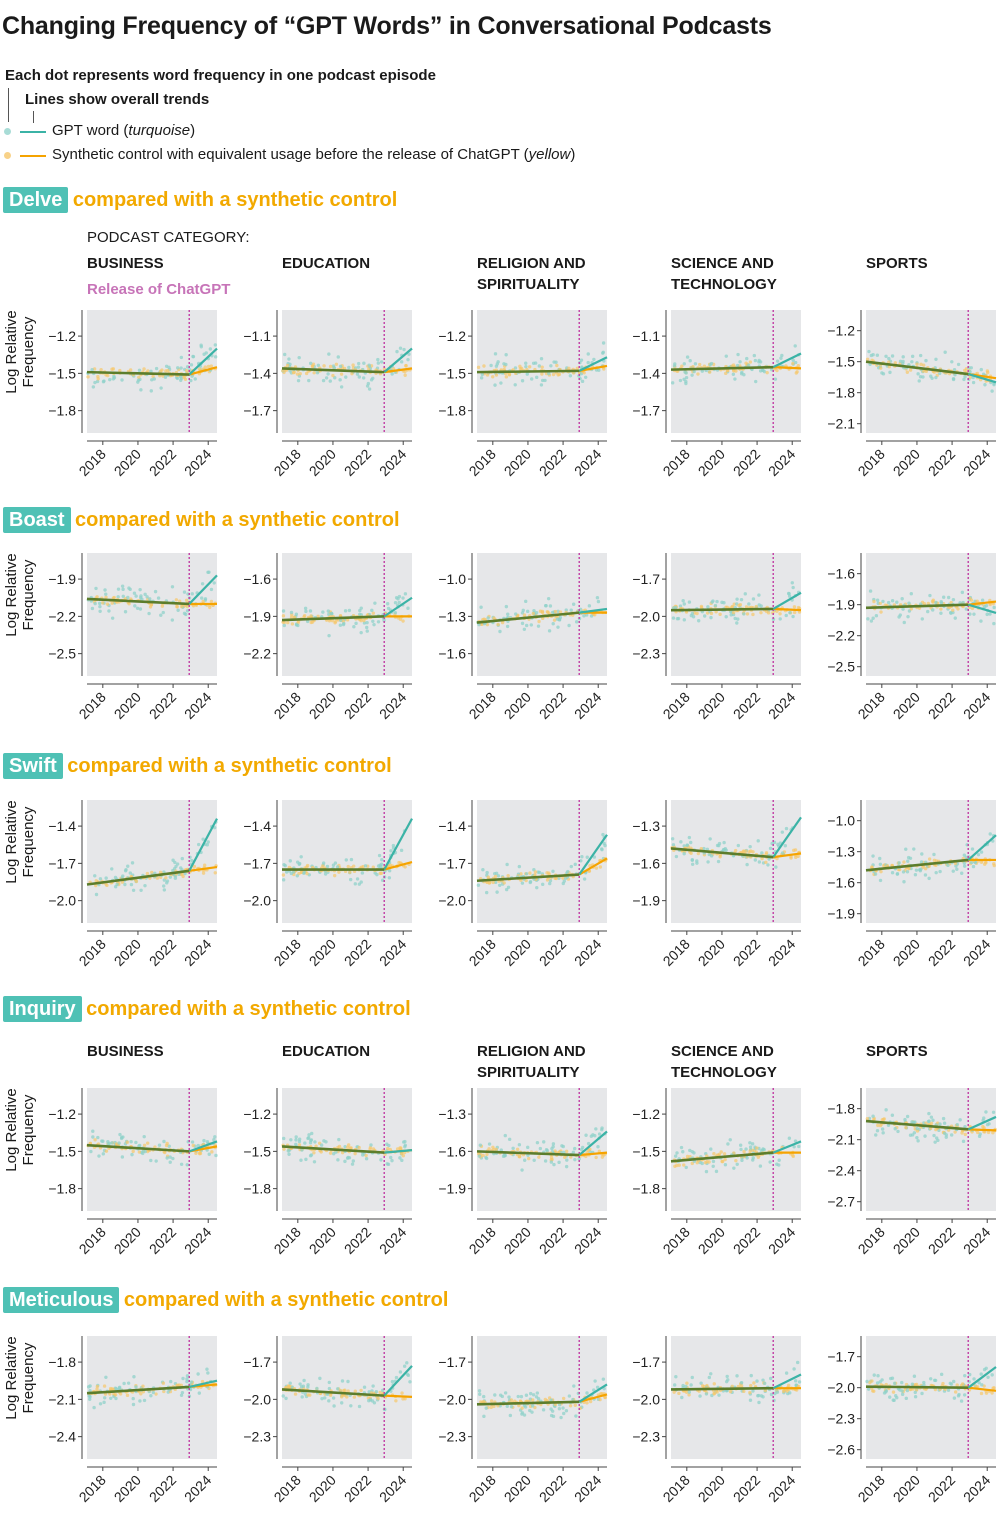  I want to click on pre-release-trend-line, so click(138, 601).